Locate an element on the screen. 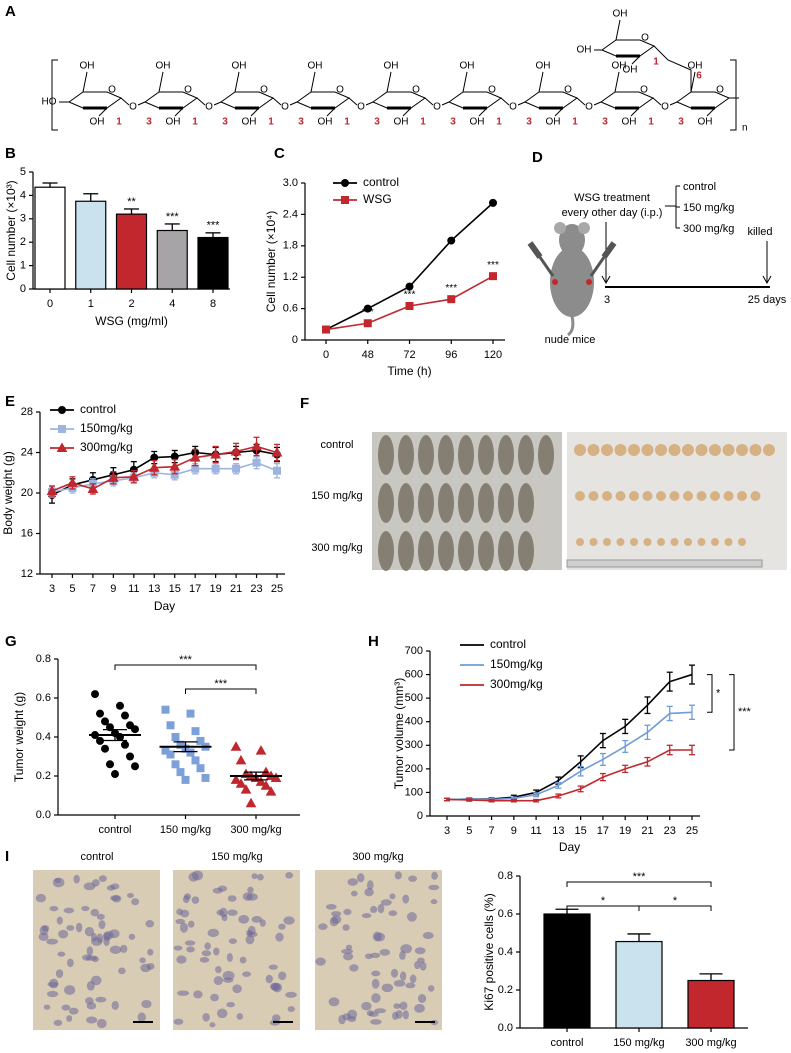 The image size is (791, 1053). ring-oxygen: O is located at coordinates (264, 90).